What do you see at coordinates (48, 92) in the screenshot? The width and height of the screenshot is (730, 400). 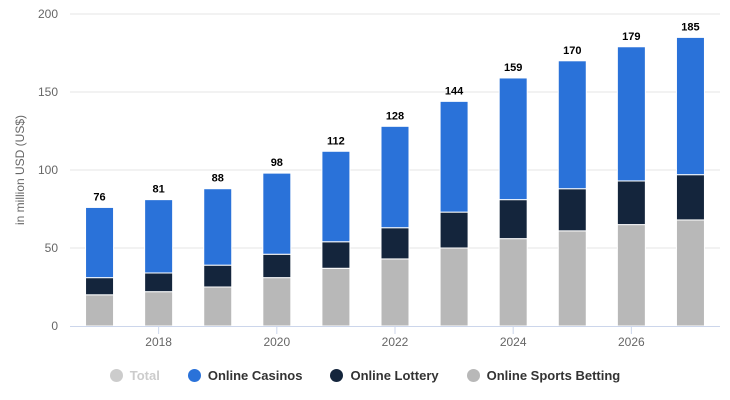 I see `y-tick-label: 150` at bounding box center [48, 92].